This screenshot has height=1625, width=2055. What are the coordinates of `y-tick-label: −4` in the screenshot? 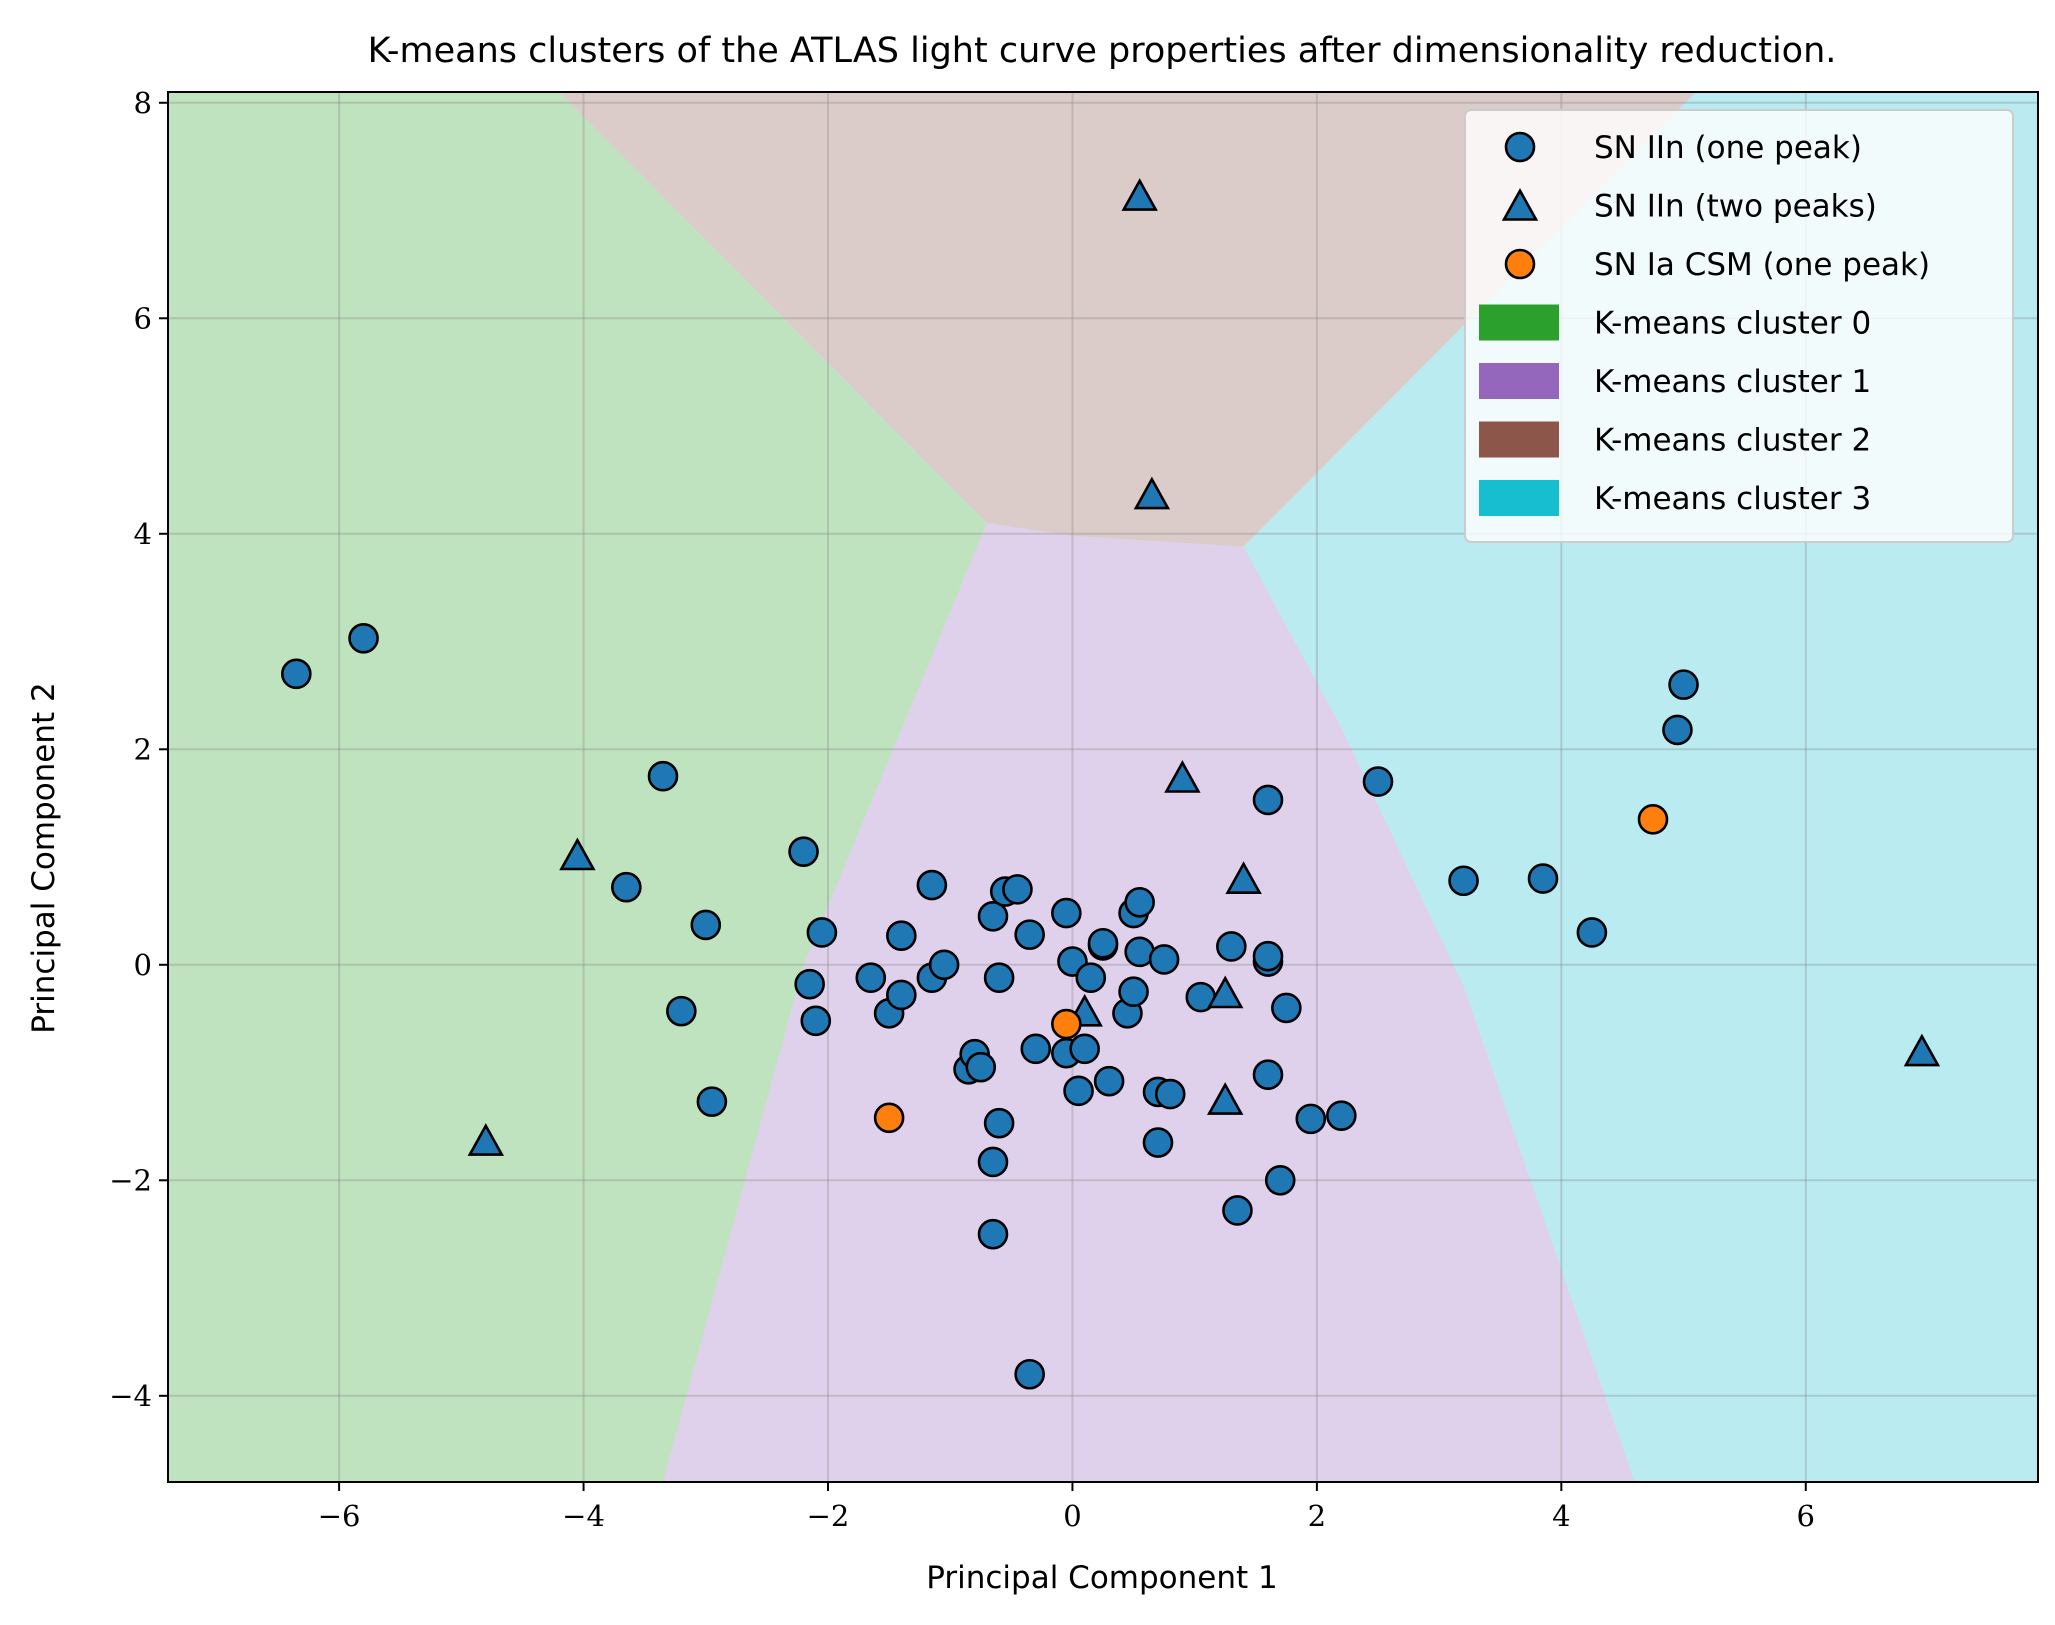 It's located at (130, 1396).